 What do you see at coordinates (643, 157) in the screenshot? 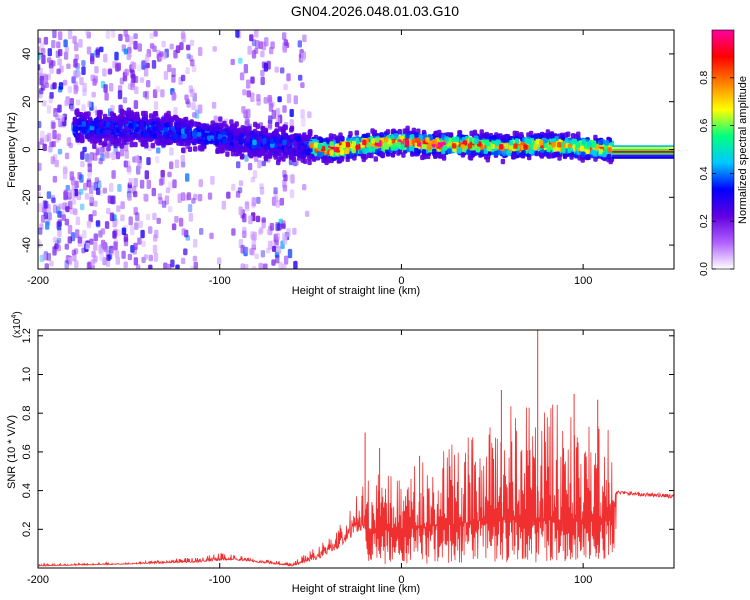
I see `spectrogram-tail-band` at bounding box center [643, 157].